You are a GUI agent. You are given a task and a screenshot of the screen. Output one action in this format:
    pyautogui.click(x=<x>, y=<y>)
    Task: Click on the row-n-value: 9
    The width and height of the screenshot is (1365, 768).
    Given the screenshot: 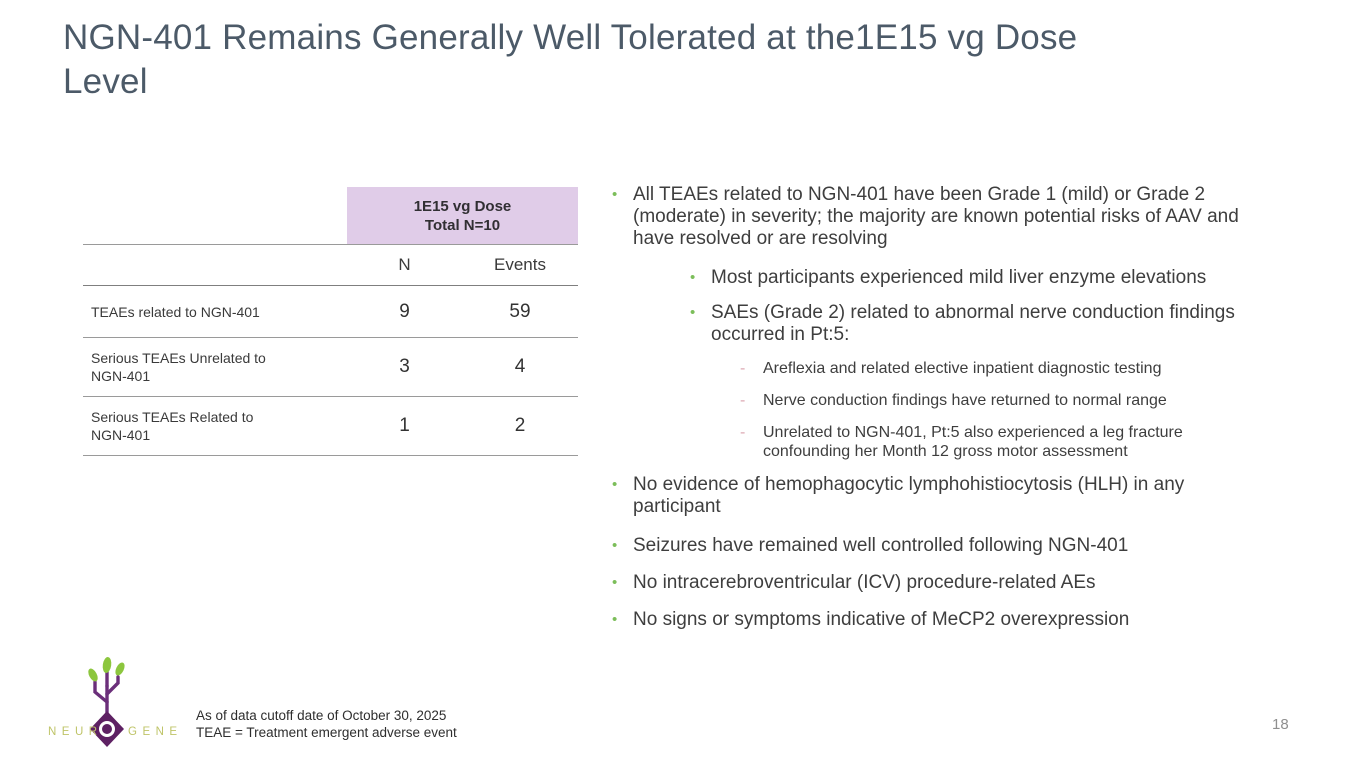 What is the action you would take?
    pyautogui.click(x=404, y=311)
    